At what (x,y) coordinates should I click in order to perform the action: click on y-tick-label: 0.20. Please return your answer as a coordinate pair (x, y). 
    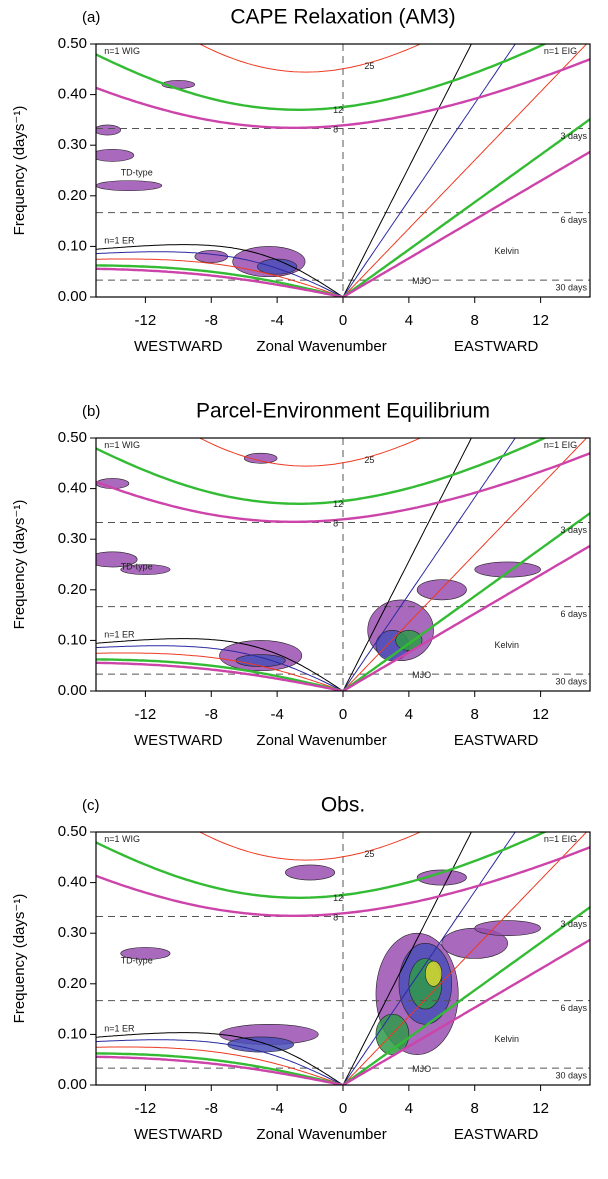
    Looking at the image, I should click on (72, 589).